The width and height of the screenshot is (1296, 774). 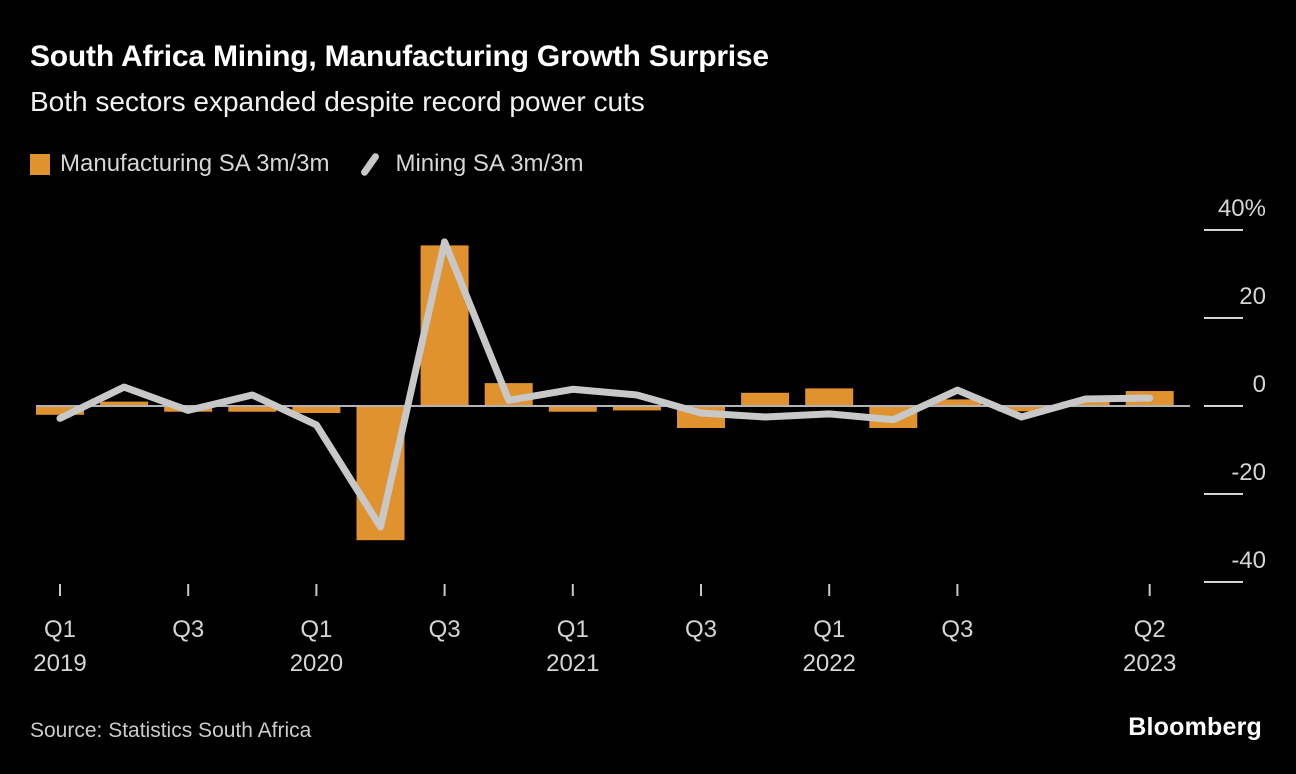 I want to click on bar-q4-2019, so click(x=252, y=409).